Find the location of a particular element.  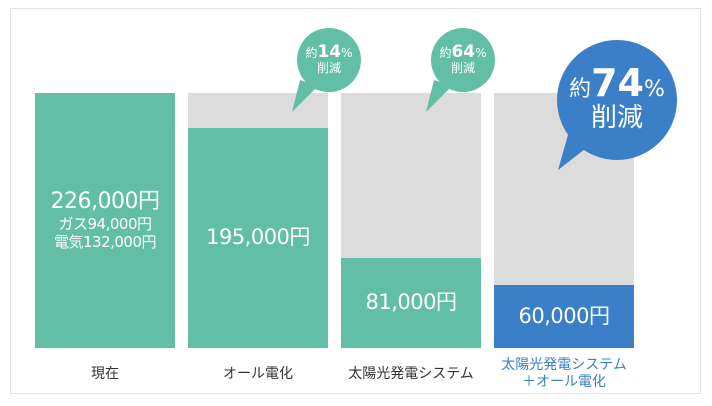

x-label-all-electric: オール電化 is located at coordinates (258, 374).